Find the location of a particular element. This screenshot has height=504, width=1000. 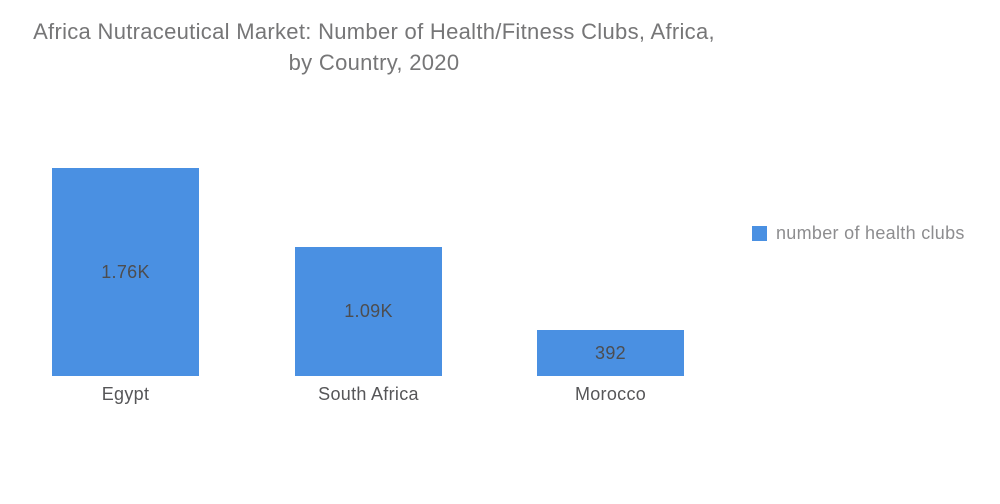

bar-south-africa: 1.09K is located at coordinates (368, 311).